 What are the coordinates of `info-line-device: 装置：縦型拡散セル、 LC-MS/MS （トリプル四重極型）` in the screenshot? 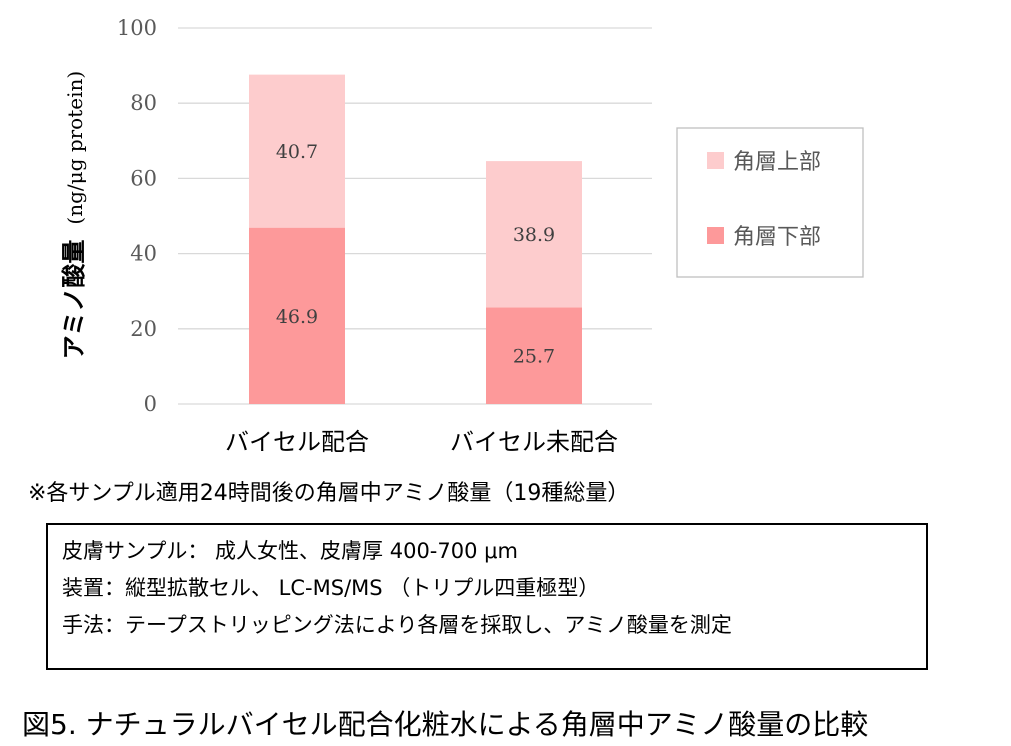 It's located at (331, 588).